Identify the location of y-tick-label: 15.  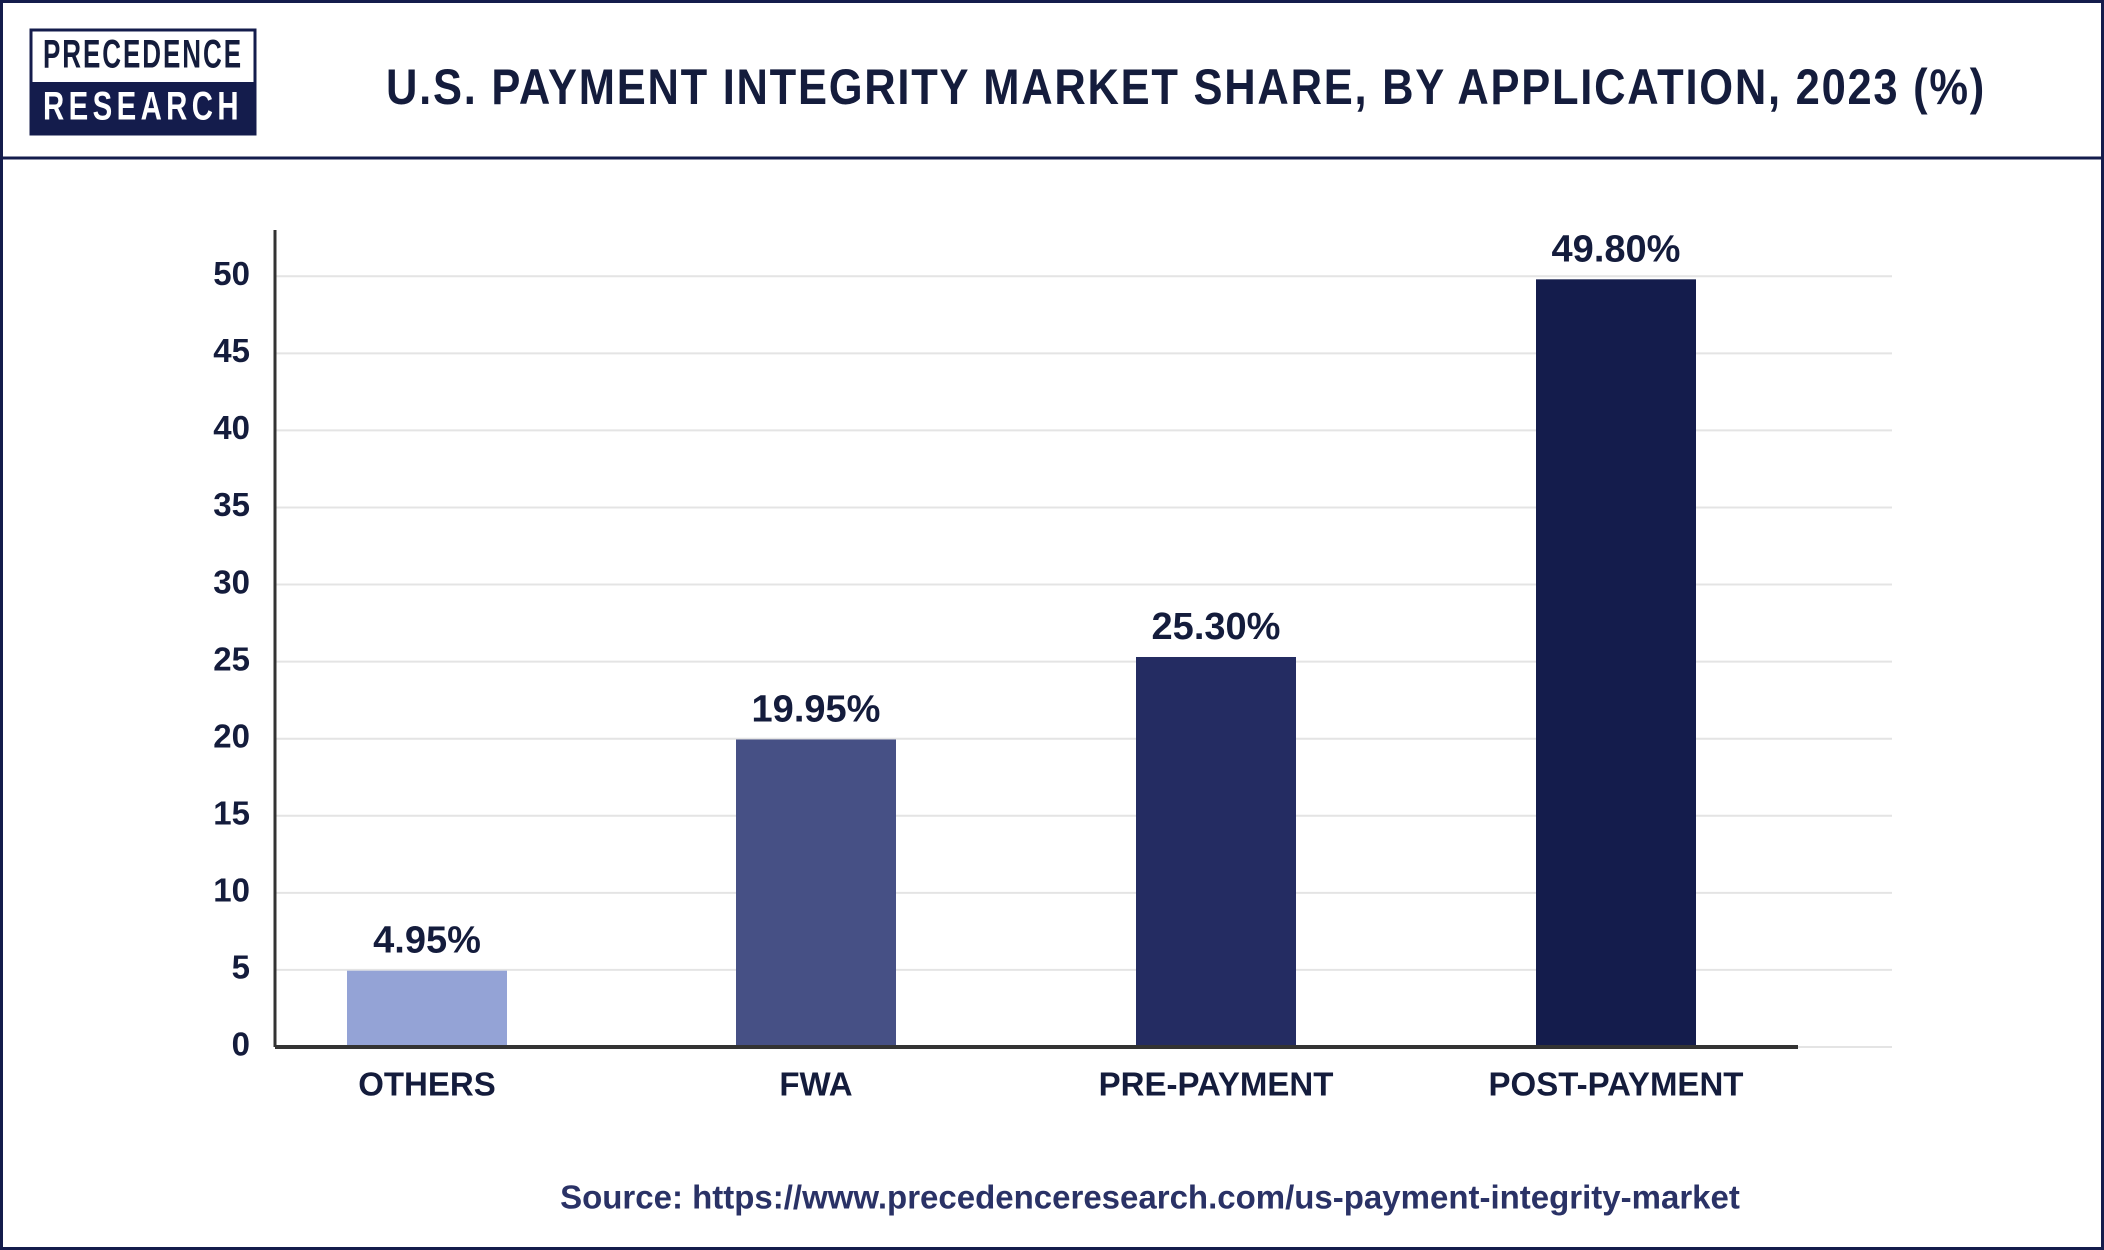
(231, 812).